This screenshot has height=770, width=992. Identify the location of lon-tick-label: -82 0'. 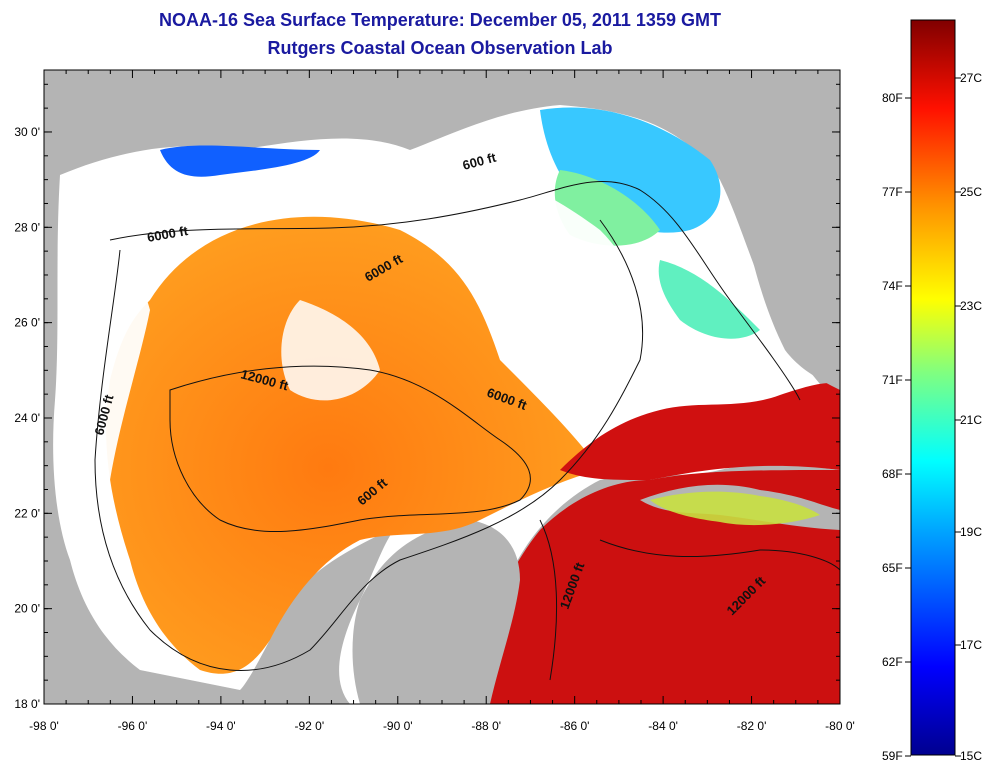
(752, 726).